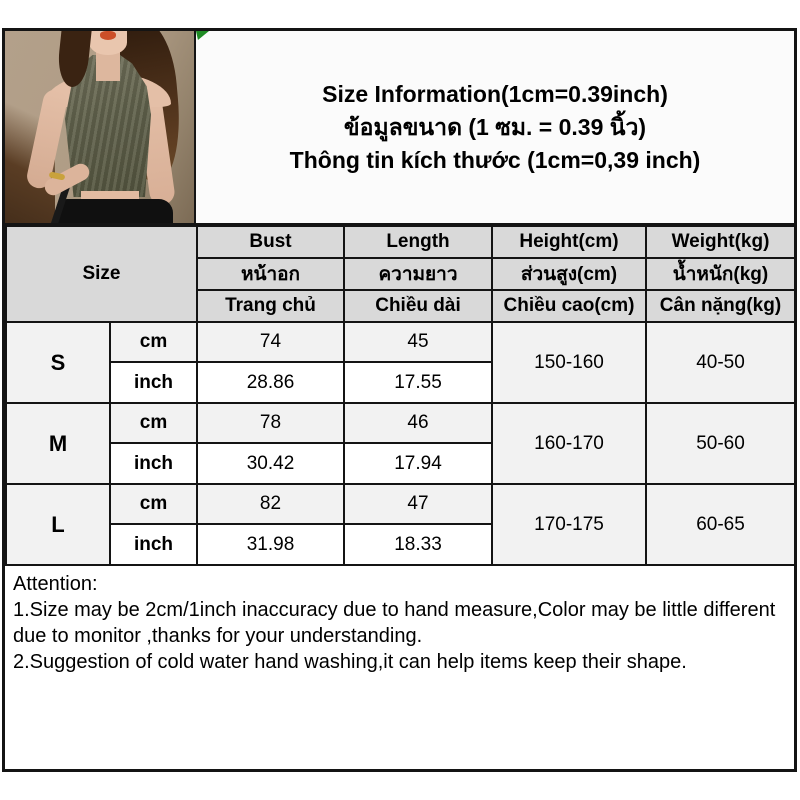 The image size is (800, 800). Describe the element at coordinates (101, 274) in the screenshot. I see `size-header-cell: Size` at that location.